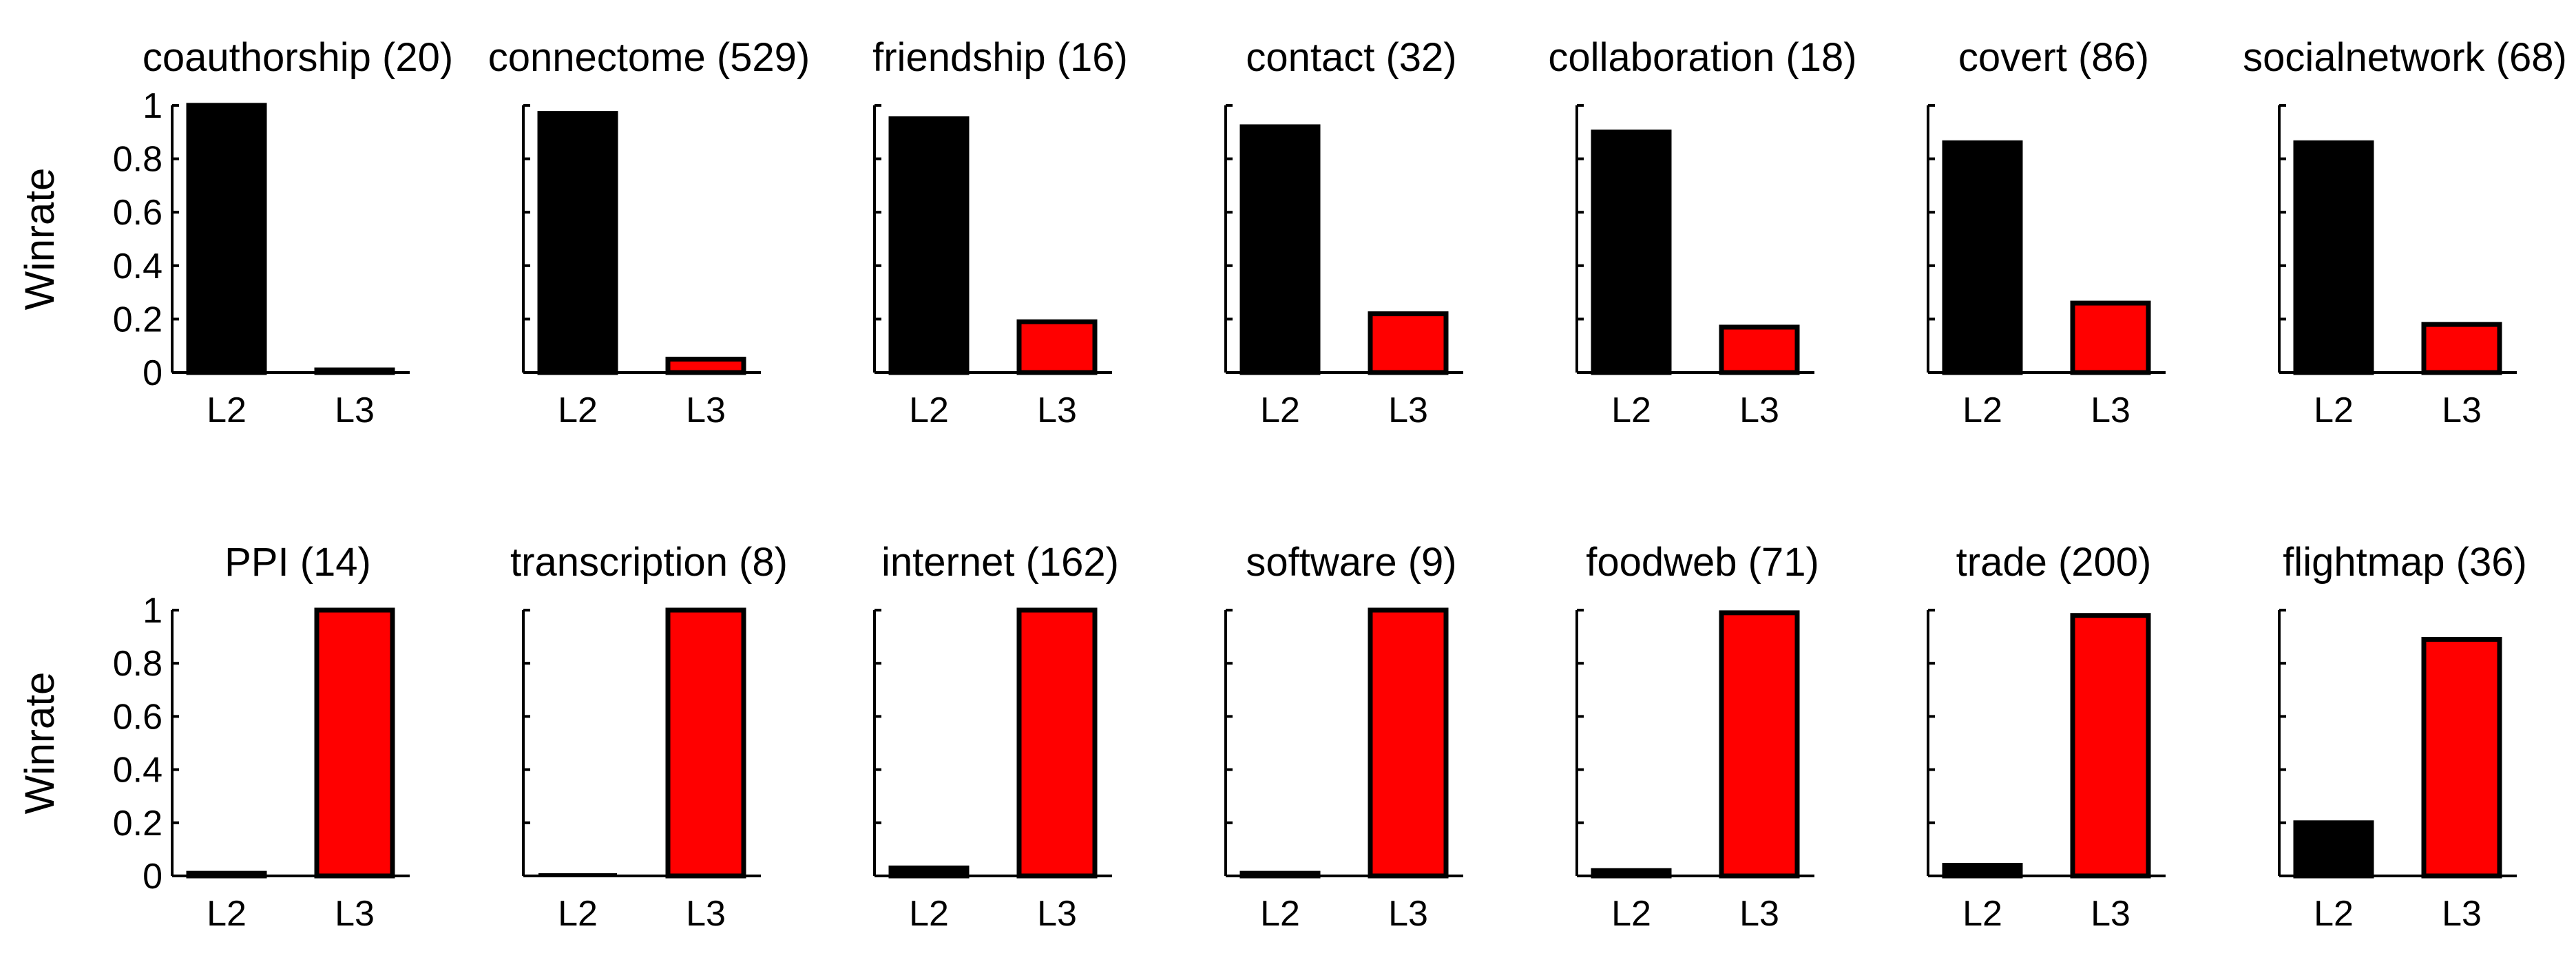 This screenshot has height=962, width=2576. What do you see at coordinates (1000, 57) in the screenshot?
I see `panel-title: friendship (16)` at bounding box center [1000, 57].